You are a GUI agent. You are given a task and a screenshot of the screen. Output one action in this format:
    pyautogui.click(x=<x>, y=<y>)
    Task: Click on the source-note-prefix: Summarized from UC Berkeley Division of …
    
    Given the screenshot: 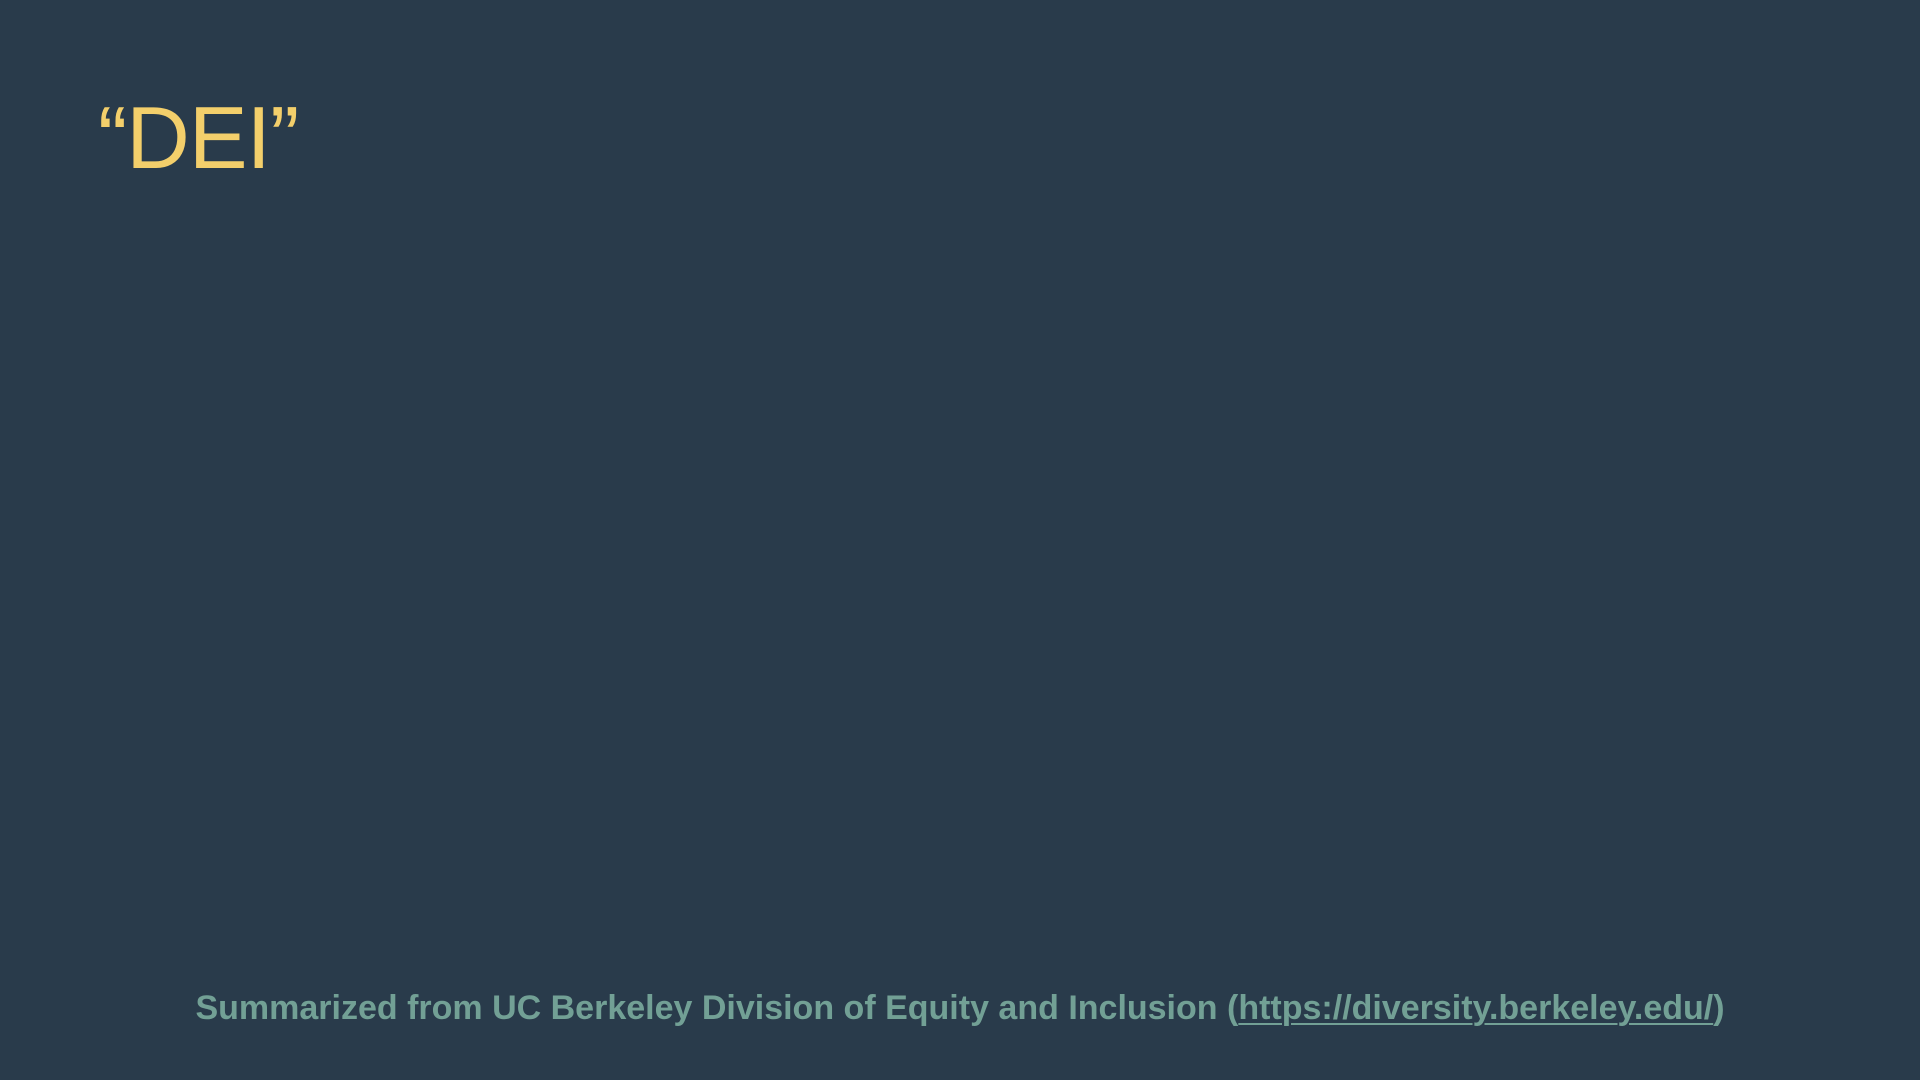 What is the action you would take?
    pyautogui.click(x=717, y=1008)
    